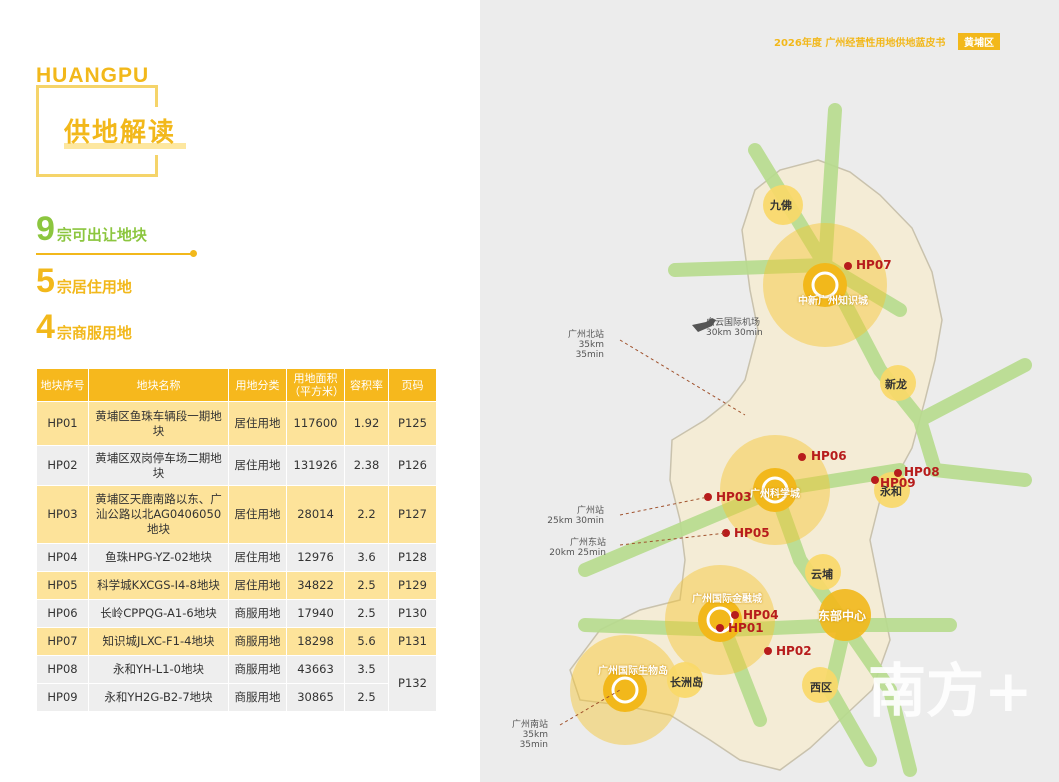 The width and height of the screenshot is (1059, 782). I want to click on link-north, so click(682, 377).